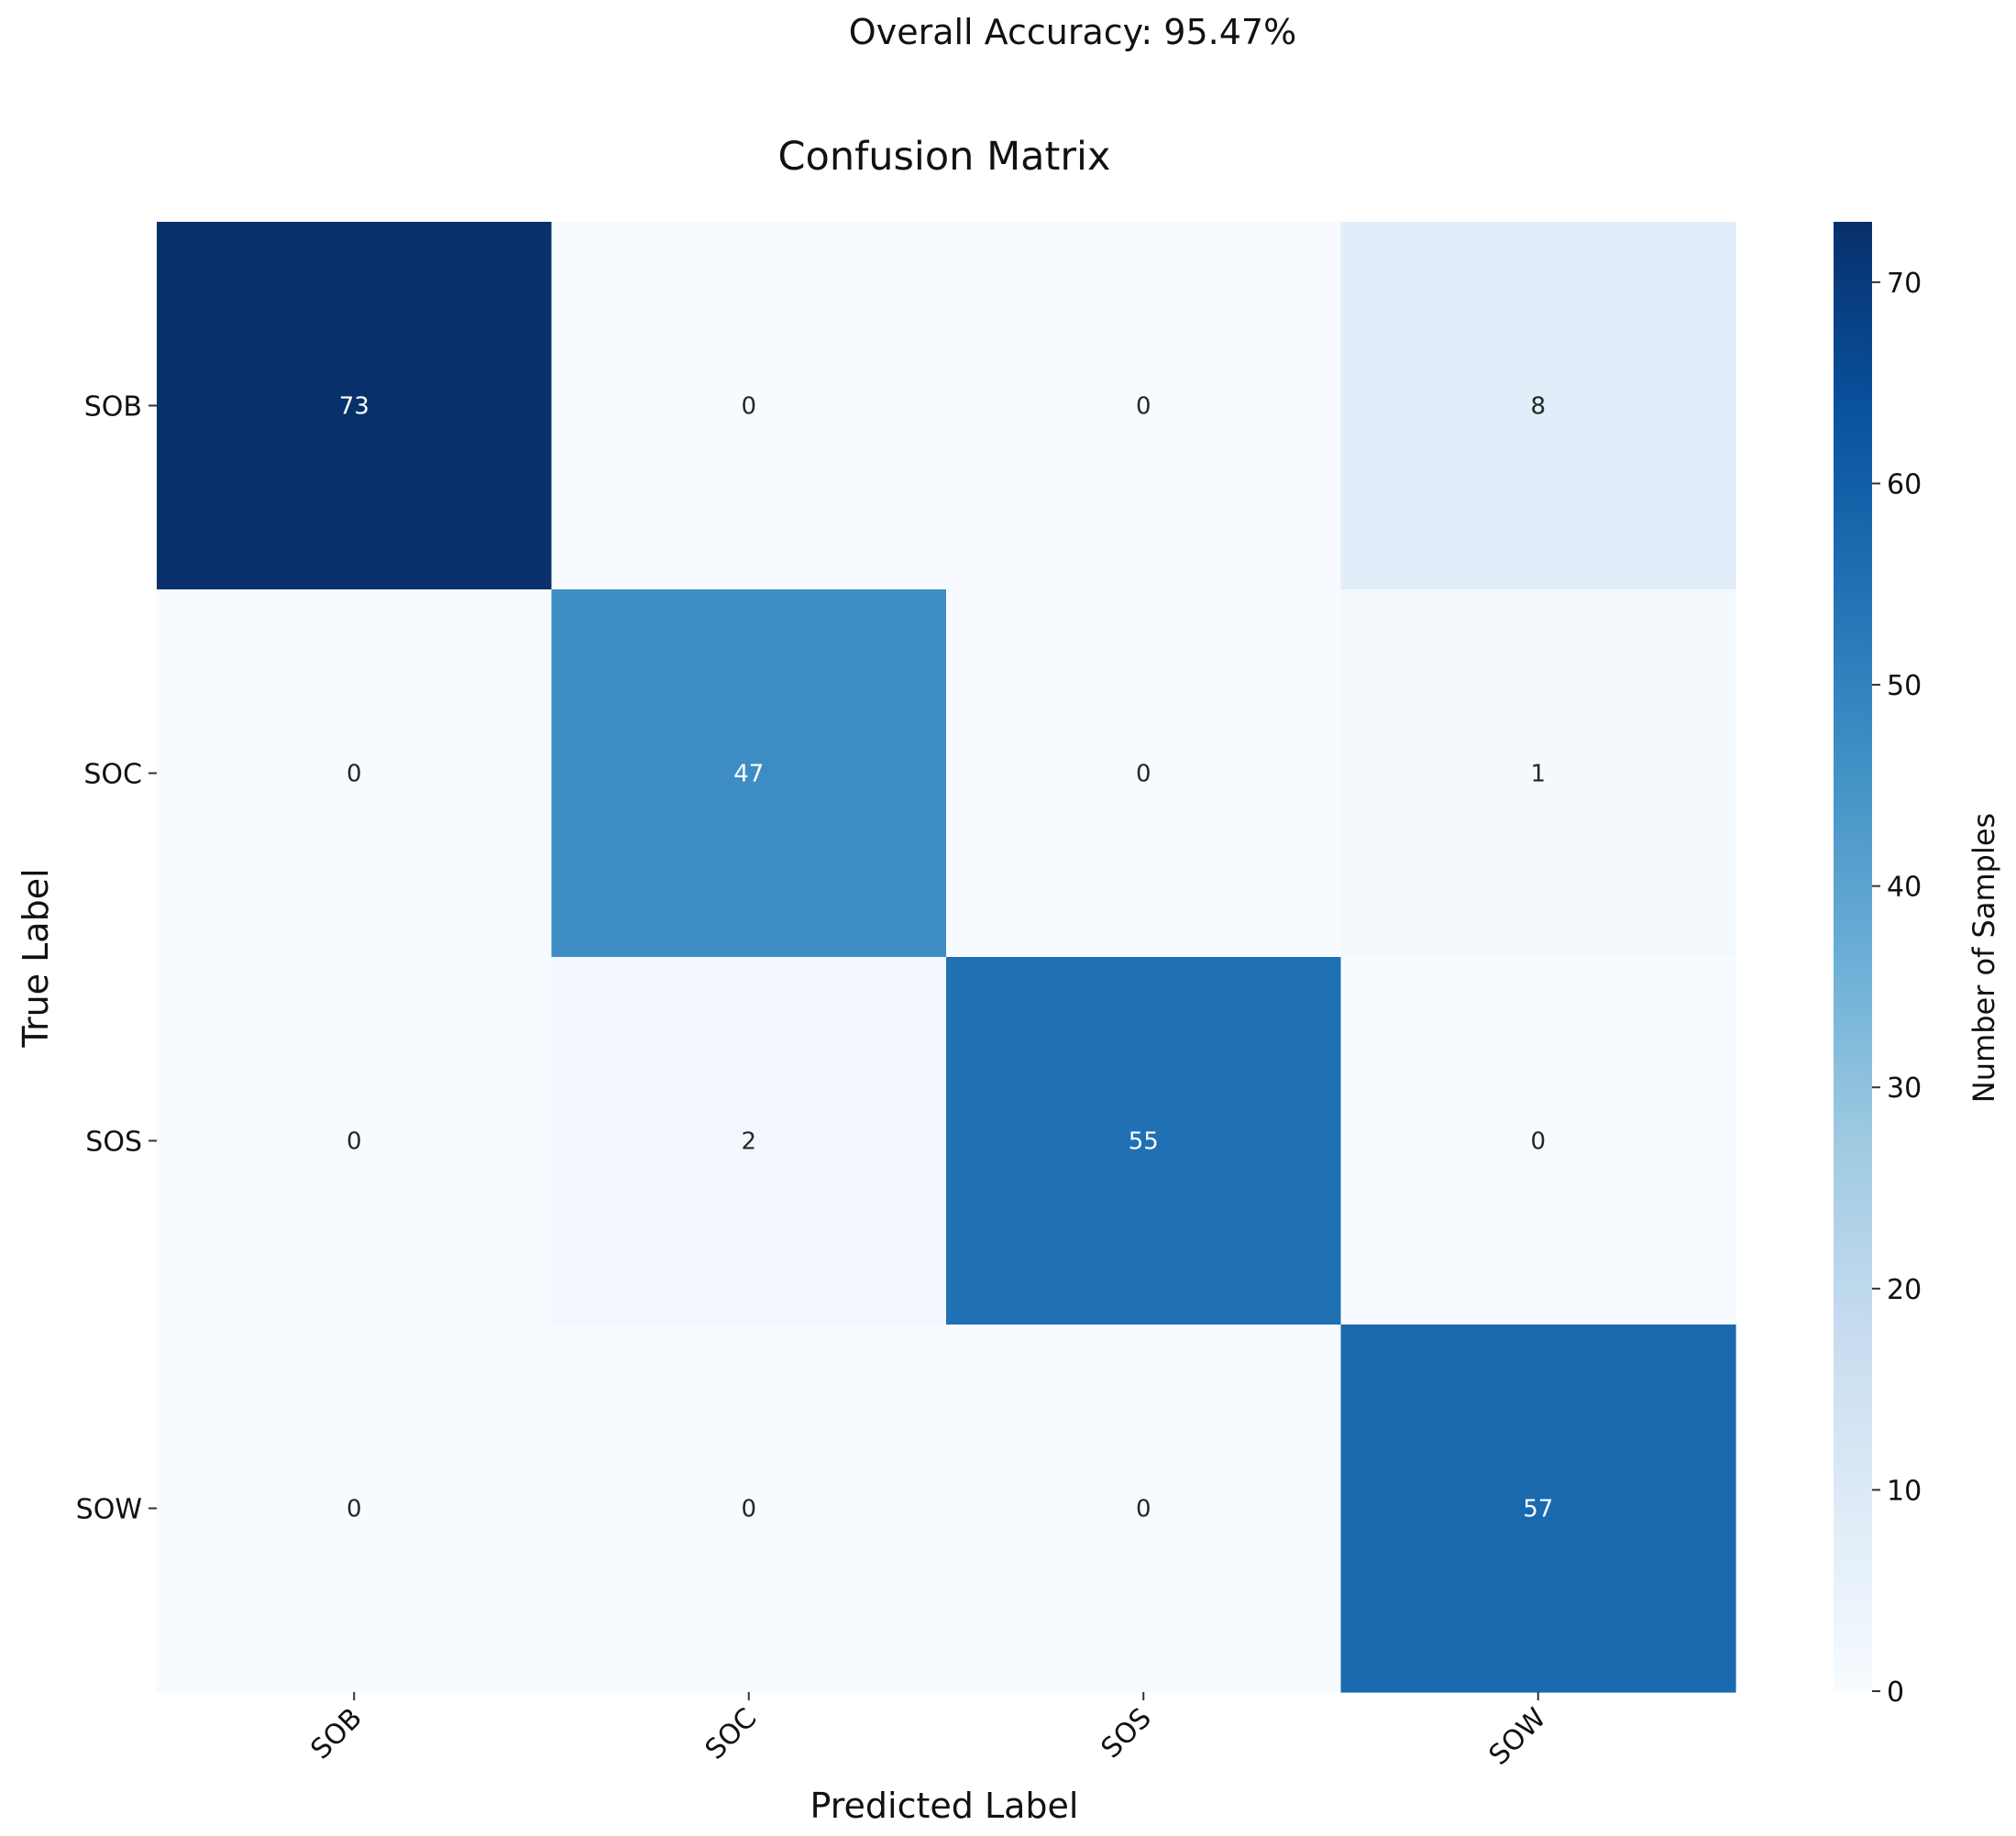 This screenshot has width=2016, height=1836. What do you see at coordinates (1905, 484) in the screenshot?
I see `colorbar-tick-label: 60` at bounding box center [1905, 484].